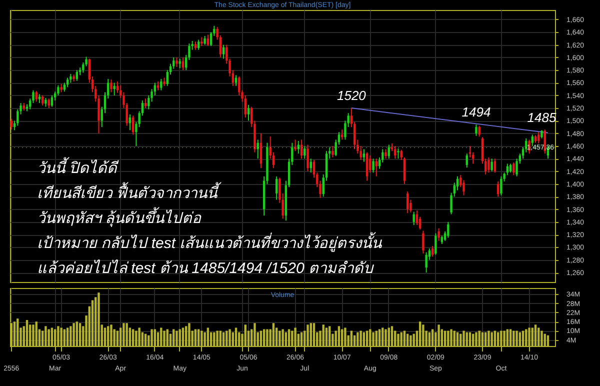 The height and width of the screenshot is (386, 600). I want to click on annotation: วันนี้ ปิดได้ดี, so click(78, 167).